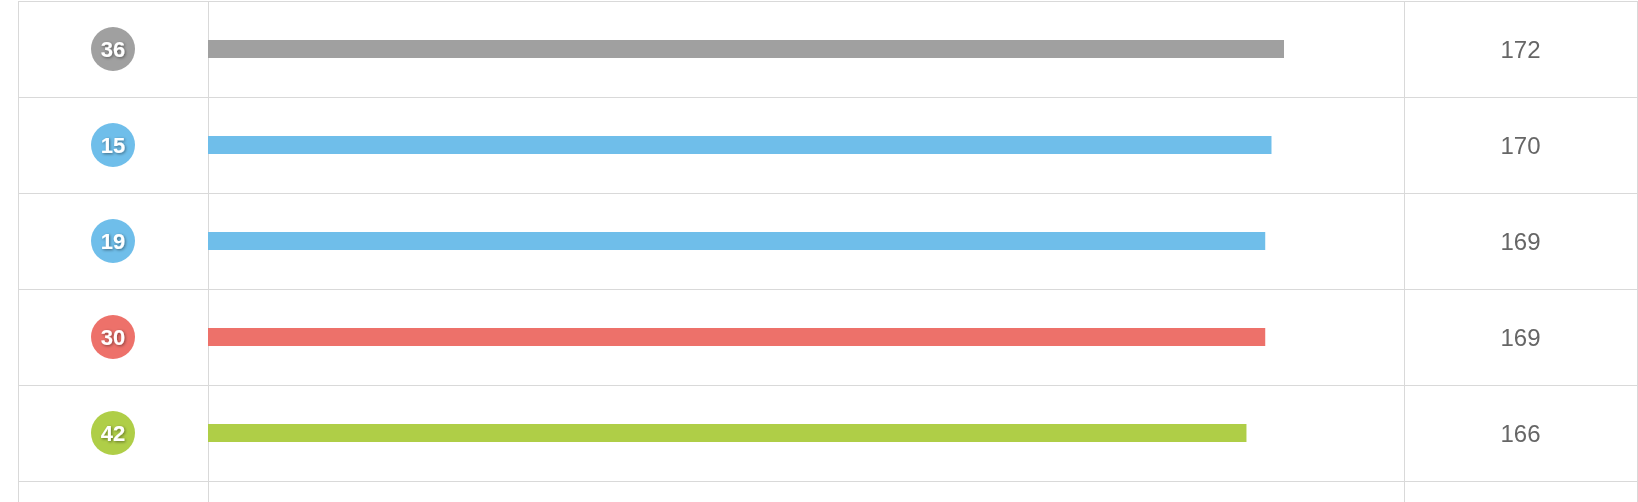 Image resolution: width=1638 pixels, height=502 pixels. What do you see at coordinates (113, 145) in the screenshot?
I see `y-tick-label: 15` at bounding box center [113, 145].